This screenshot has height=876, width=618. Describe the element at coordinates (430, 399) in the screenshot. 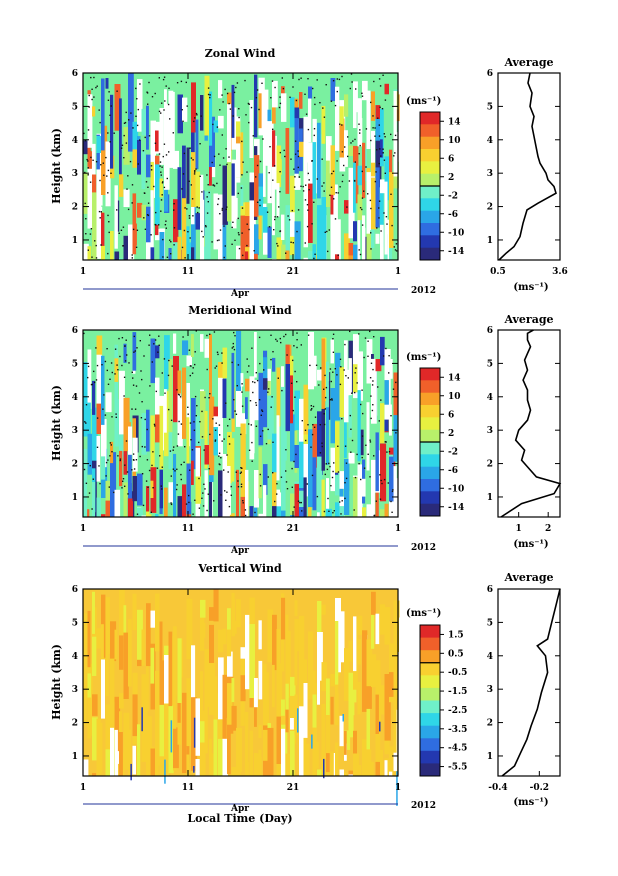

I see `colorbar-swatch` at that location.